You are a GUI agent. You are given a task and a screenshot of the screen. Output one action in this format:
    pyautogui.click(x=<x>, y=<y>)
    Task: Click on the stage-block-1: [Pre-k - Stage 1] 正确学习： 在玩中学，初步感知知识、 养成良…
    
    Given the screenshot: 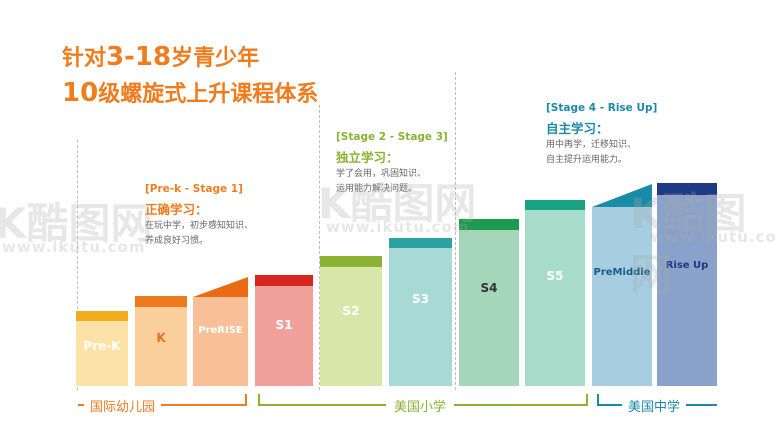 What is the action you would take?
    pyautogui.click(x=199, y=215)
    